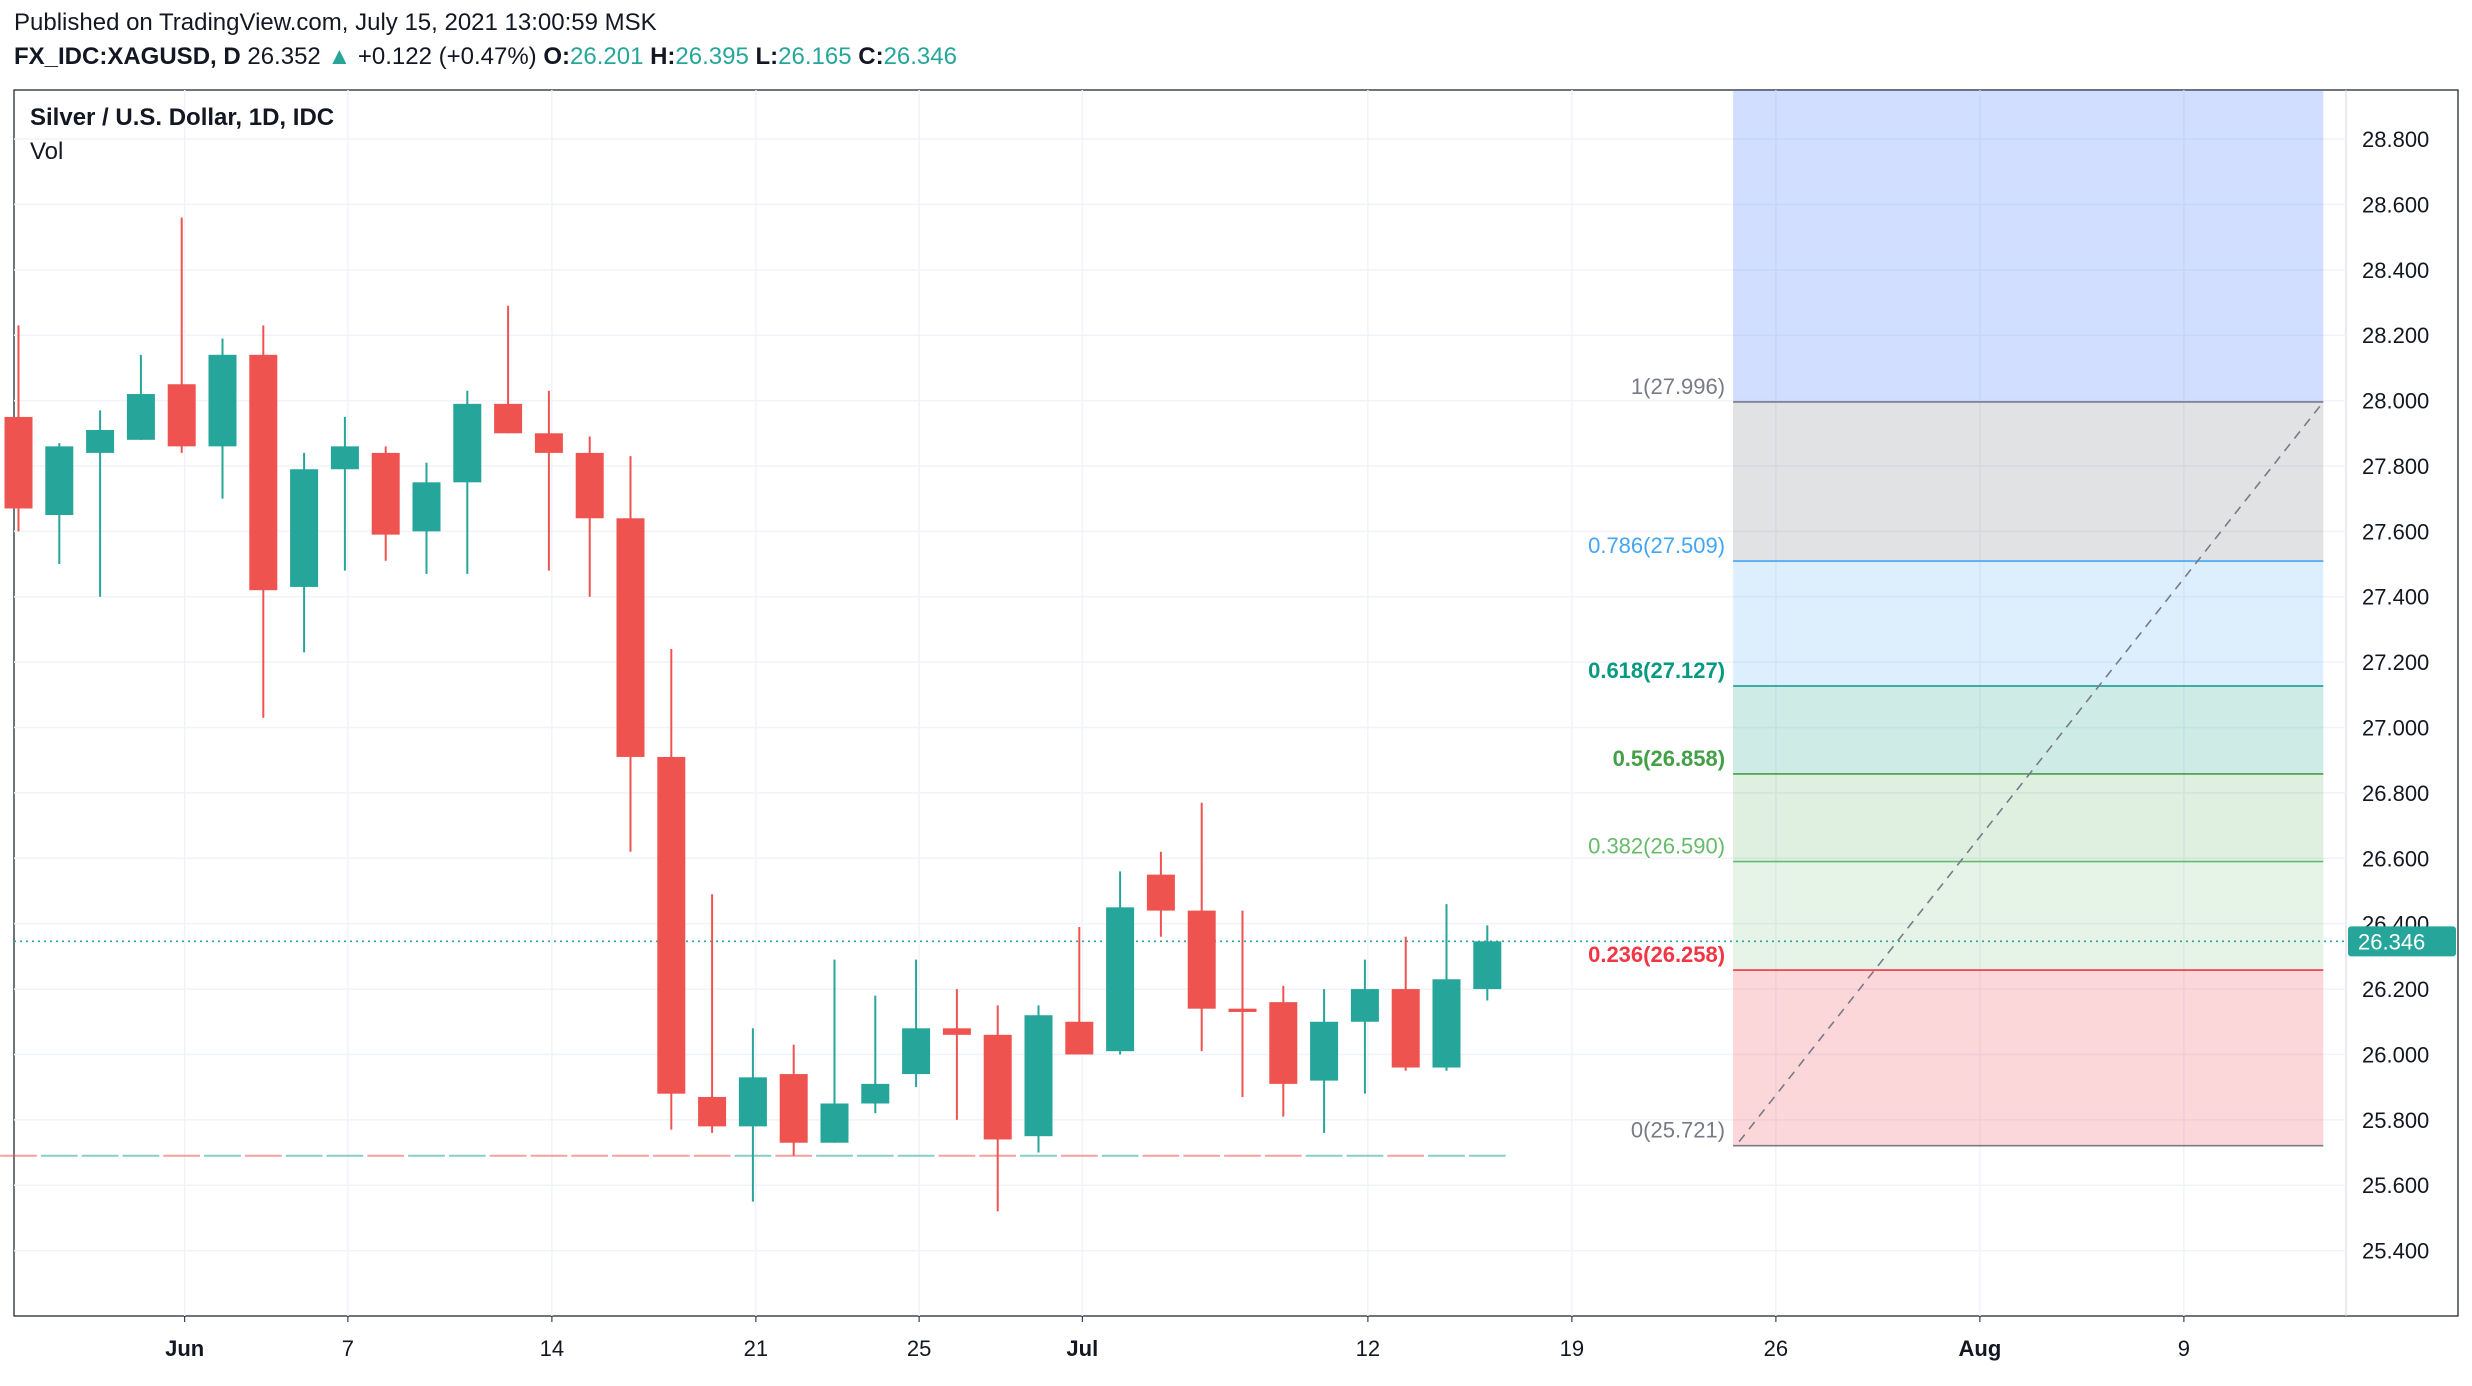 The image size is (2472, 1386). Describe the element at coordinates (1980, 1348) in the screenshot. I see `x-tick-label: Aug` at that location.